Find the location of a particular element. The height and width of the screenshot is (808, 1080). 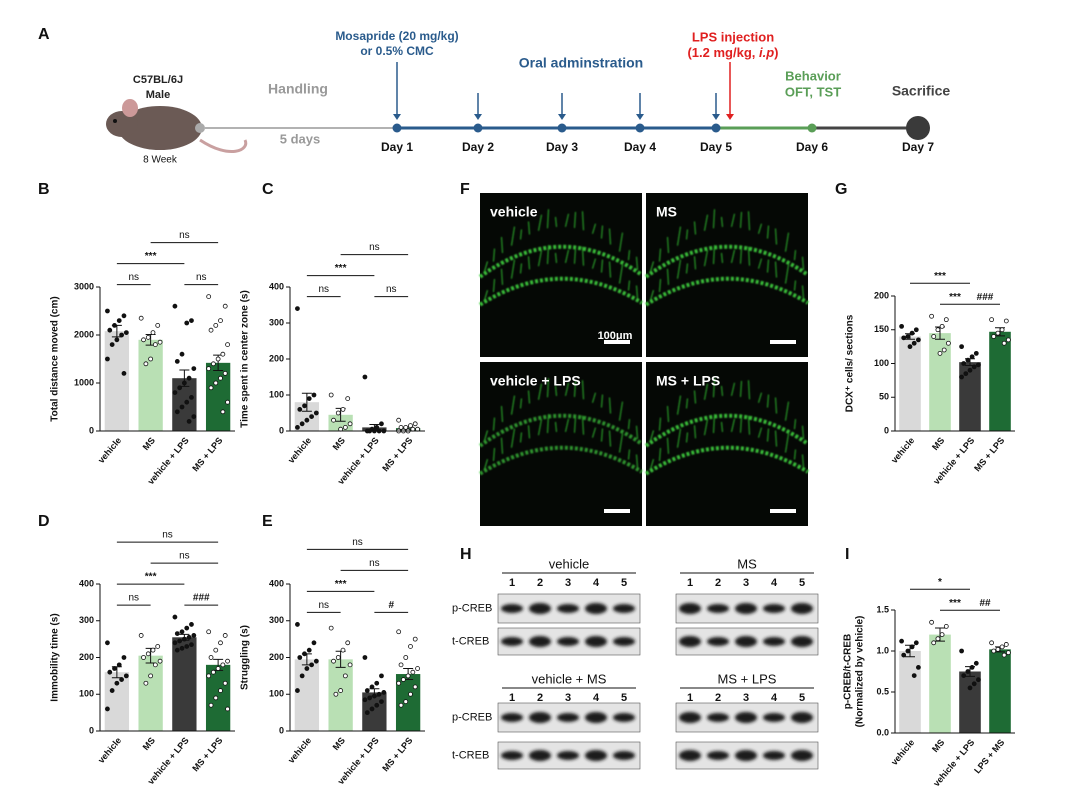

lps-dose: (1.2 mg/kg, i.p) is located at coordinates (732, 52).